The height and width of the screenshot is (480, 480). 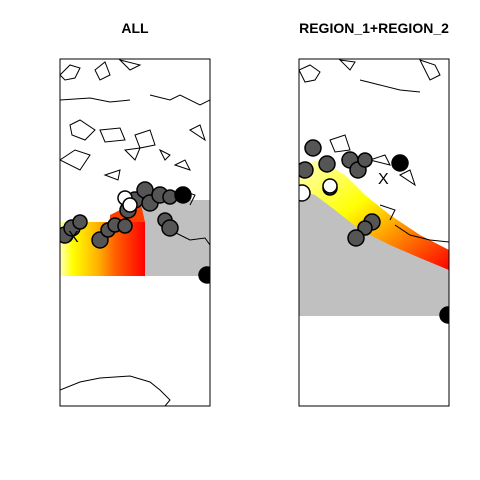 I want to click on panel-title-regions: REGION_1+REGION_2, so click(x=374, y=28).